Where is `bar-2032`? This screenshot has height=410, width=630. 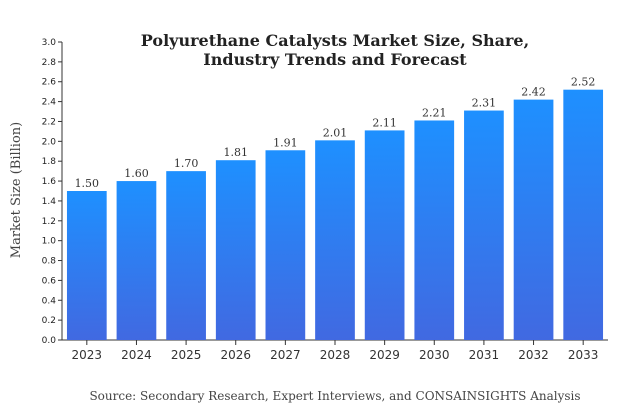 bar-2032 is located at coordinates (533, 219).